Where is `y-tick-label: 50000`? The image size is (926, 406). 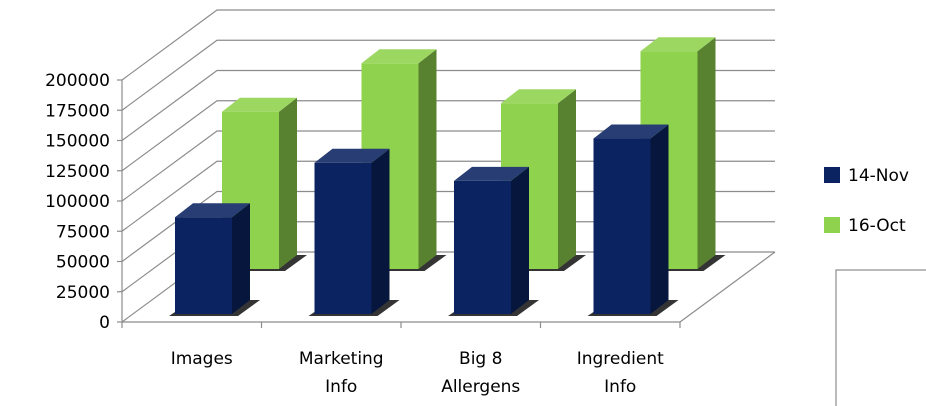 y-tick-label: 50000 is located at coordinates (83, 263).